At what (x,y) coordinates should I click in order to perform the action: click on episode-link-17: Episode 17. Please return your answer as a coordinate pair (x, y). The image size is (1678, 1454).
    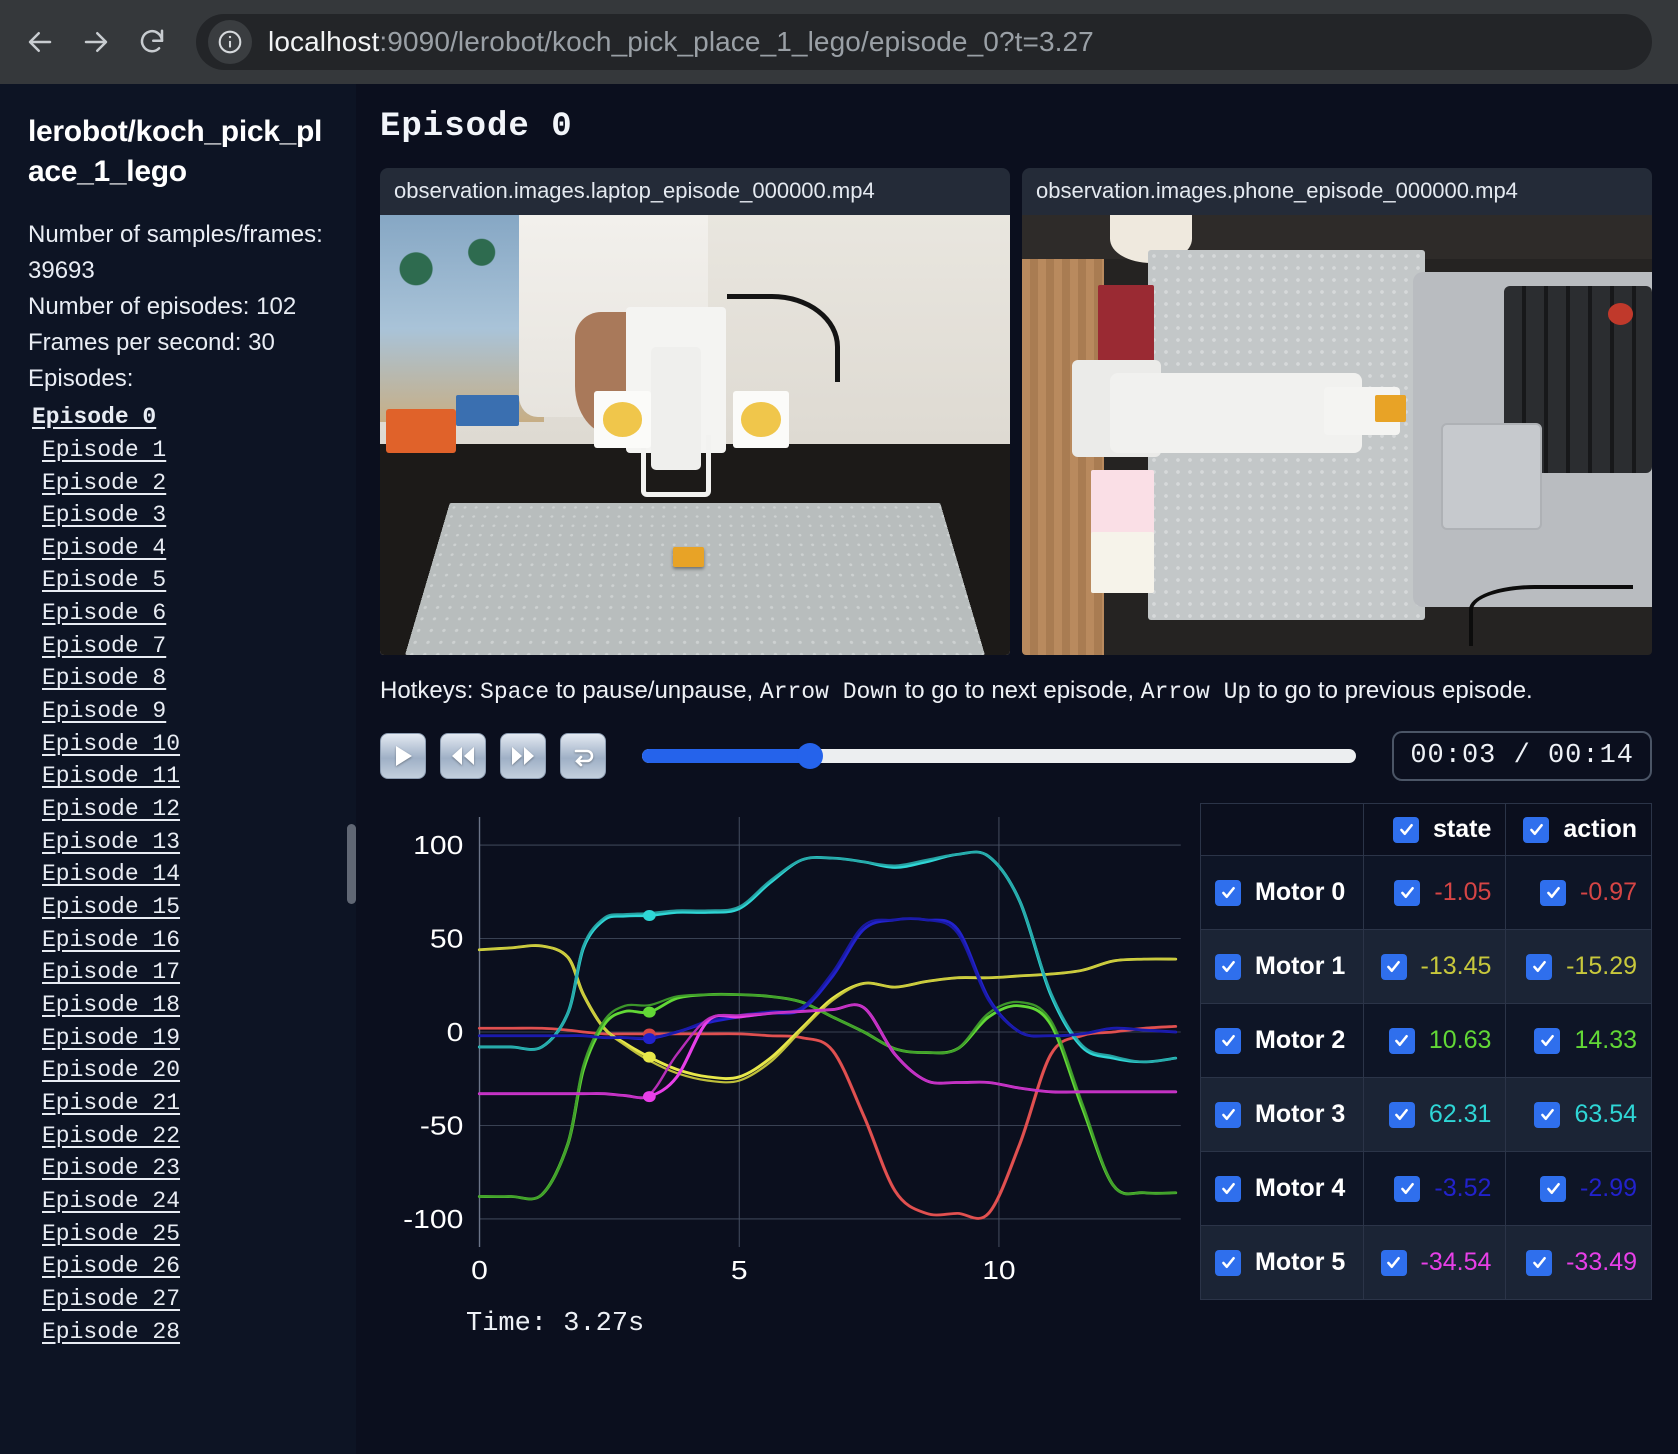
    Looking at the image, I should click on (111, 972).